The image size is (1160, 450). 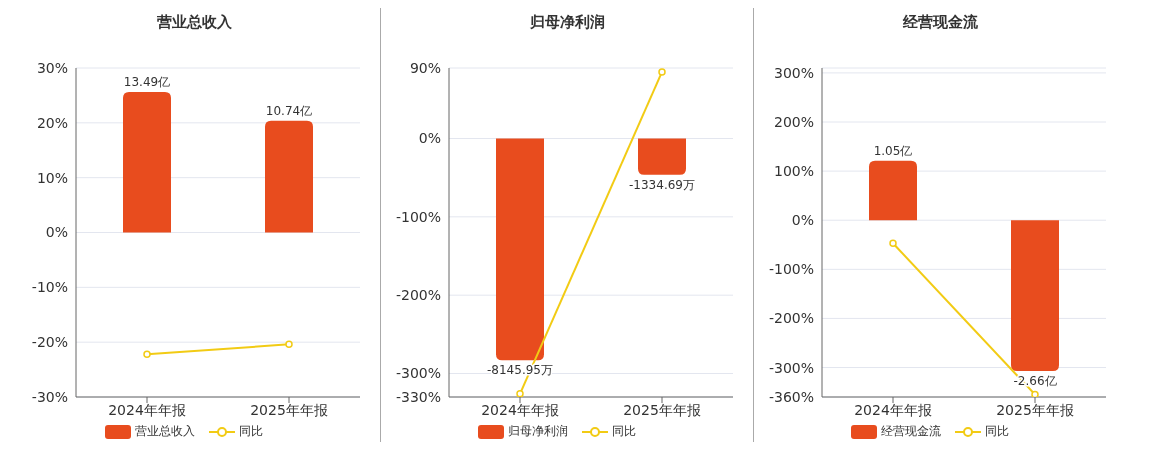 What do you see at coordinates (893, 150) in the screenshot?
I see `data-label: 1.05亿` at bounding box center [893, 150].